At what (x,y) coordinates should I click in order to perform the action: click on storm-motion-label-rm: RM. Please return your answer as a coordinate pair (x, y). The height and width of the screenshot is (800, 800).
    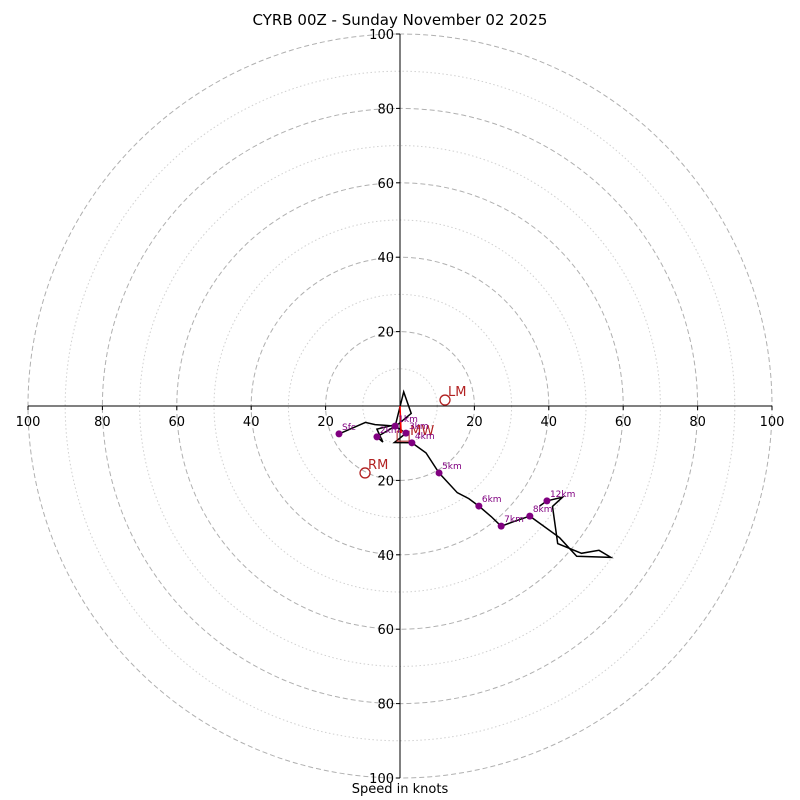
    Looking at the image, I should click on (378, 465).